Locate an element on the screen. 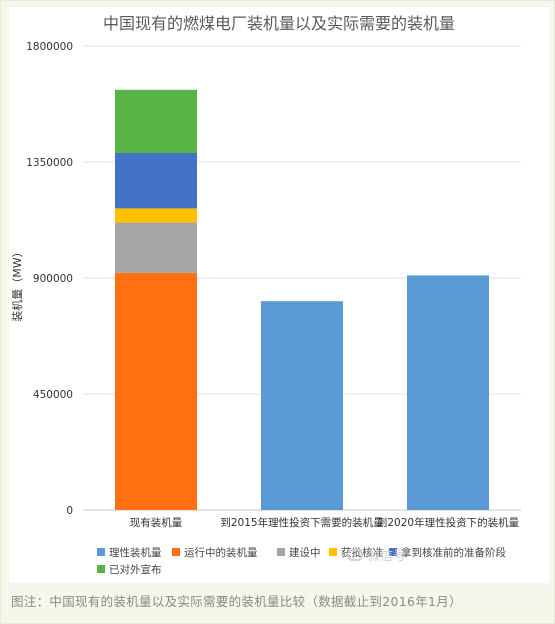 The height and width of the screenshot is (624, 555). watermark: 微信号 is located at coordinates (376, 554).